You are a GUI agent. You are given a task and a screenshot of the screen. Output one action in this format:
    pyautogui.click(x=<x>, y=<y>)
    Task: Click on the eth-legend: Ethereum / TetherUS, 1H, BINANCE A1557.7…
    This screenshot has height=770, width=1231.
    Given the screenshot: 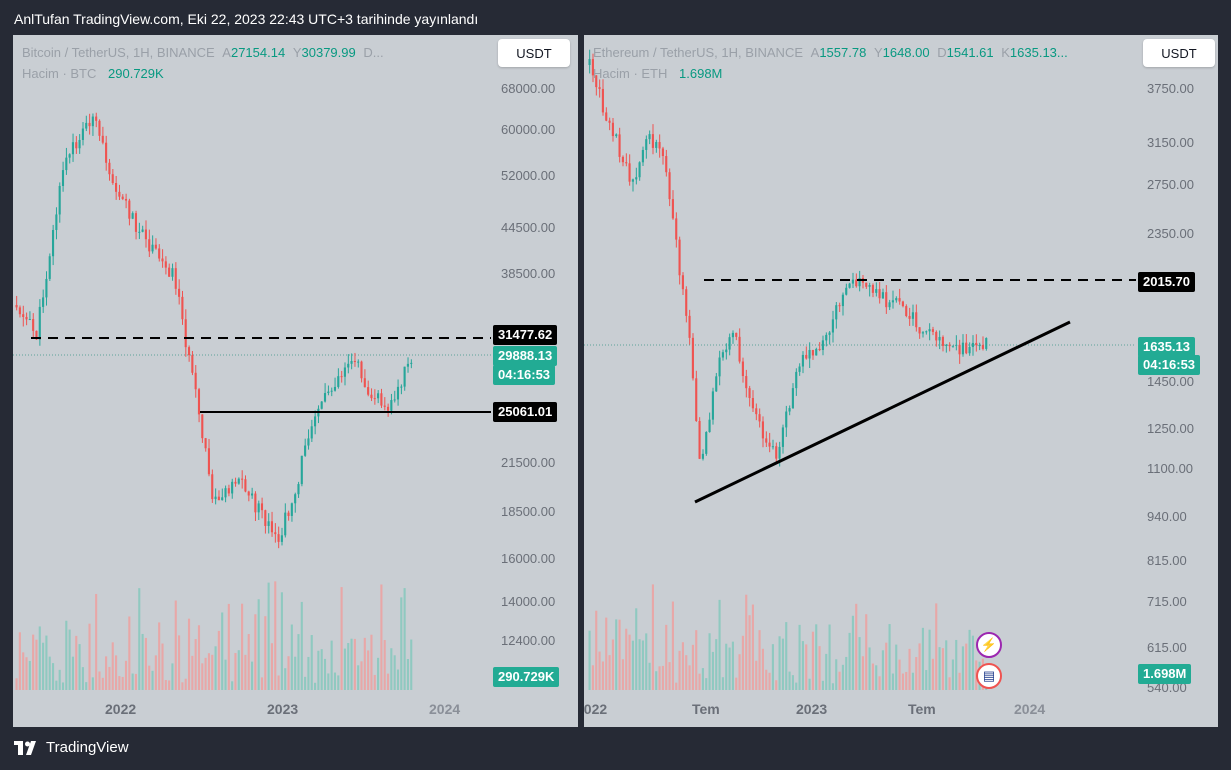 What is the action you would take?
    pyautogui.click(x=830, y=52)
    